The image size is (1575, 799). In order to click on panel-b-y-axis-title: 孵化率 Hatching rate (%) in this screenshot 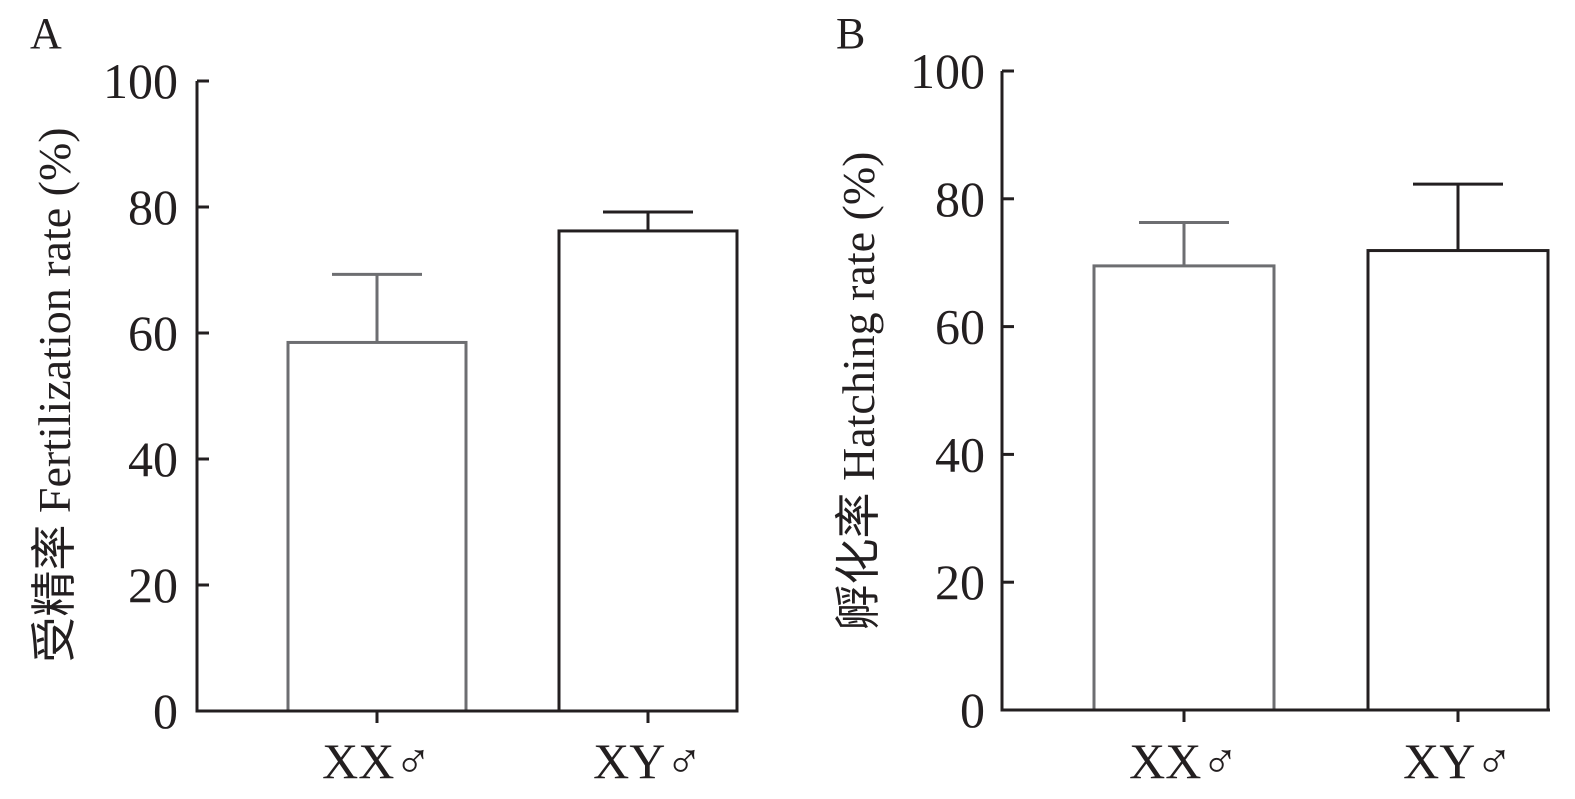, I will do `click(858, 390)`.